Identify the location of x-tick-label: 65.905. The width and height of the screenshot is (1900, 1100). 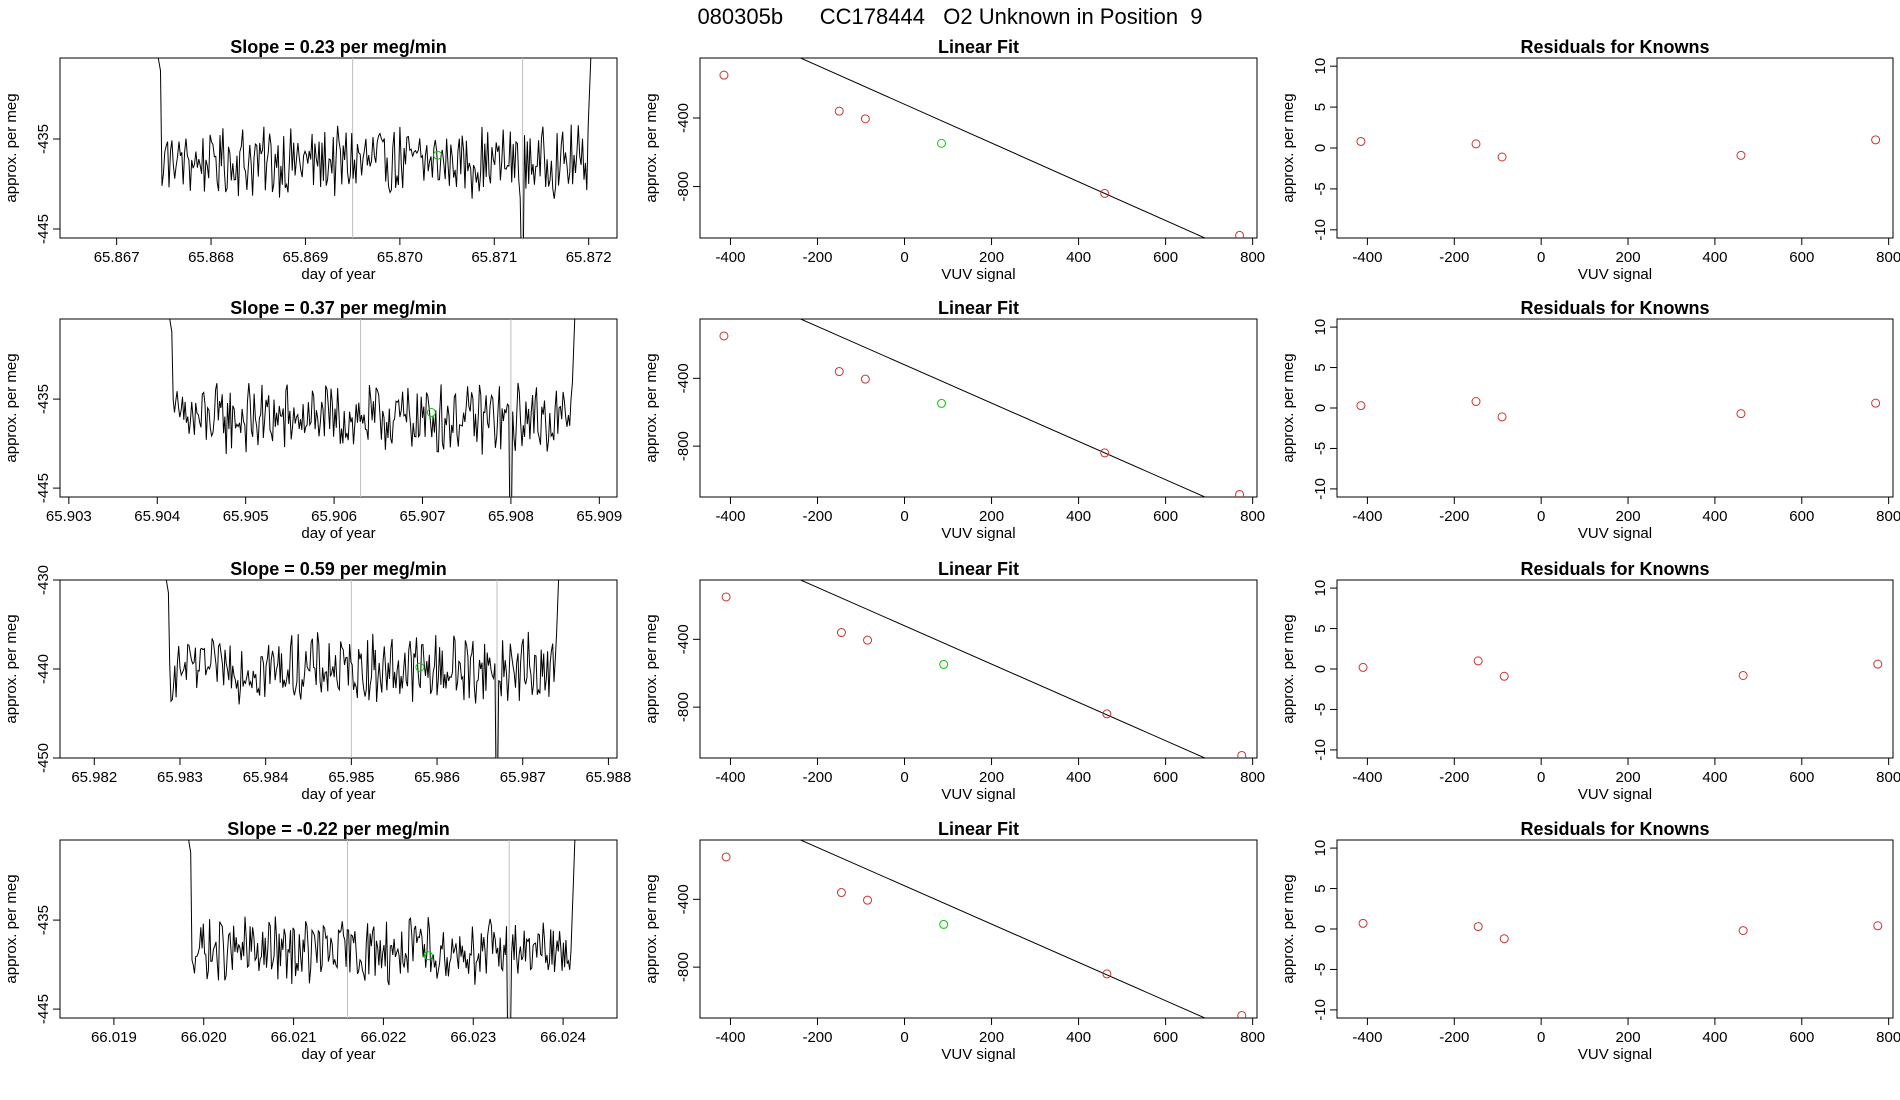
(246, 516).